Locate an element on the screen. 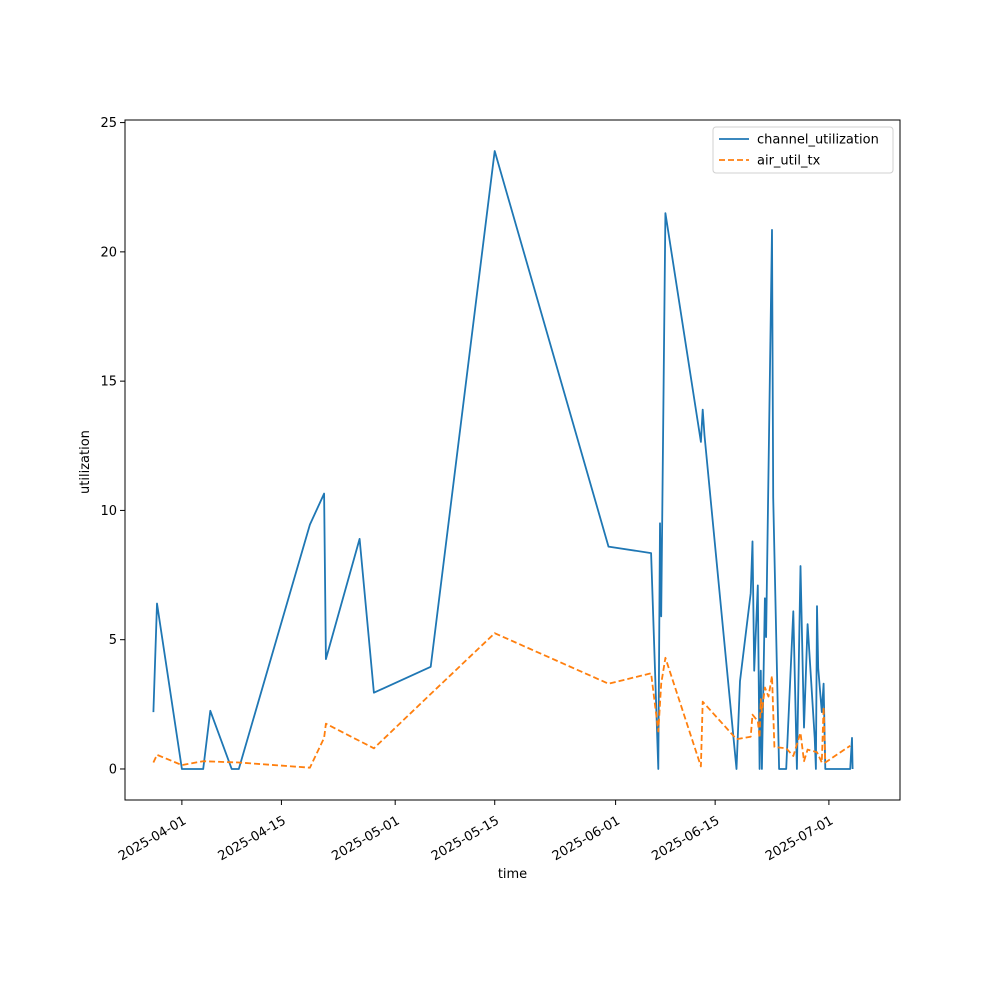  x-tick-label: 2025-04-01 is located at coordinates (152, 838).